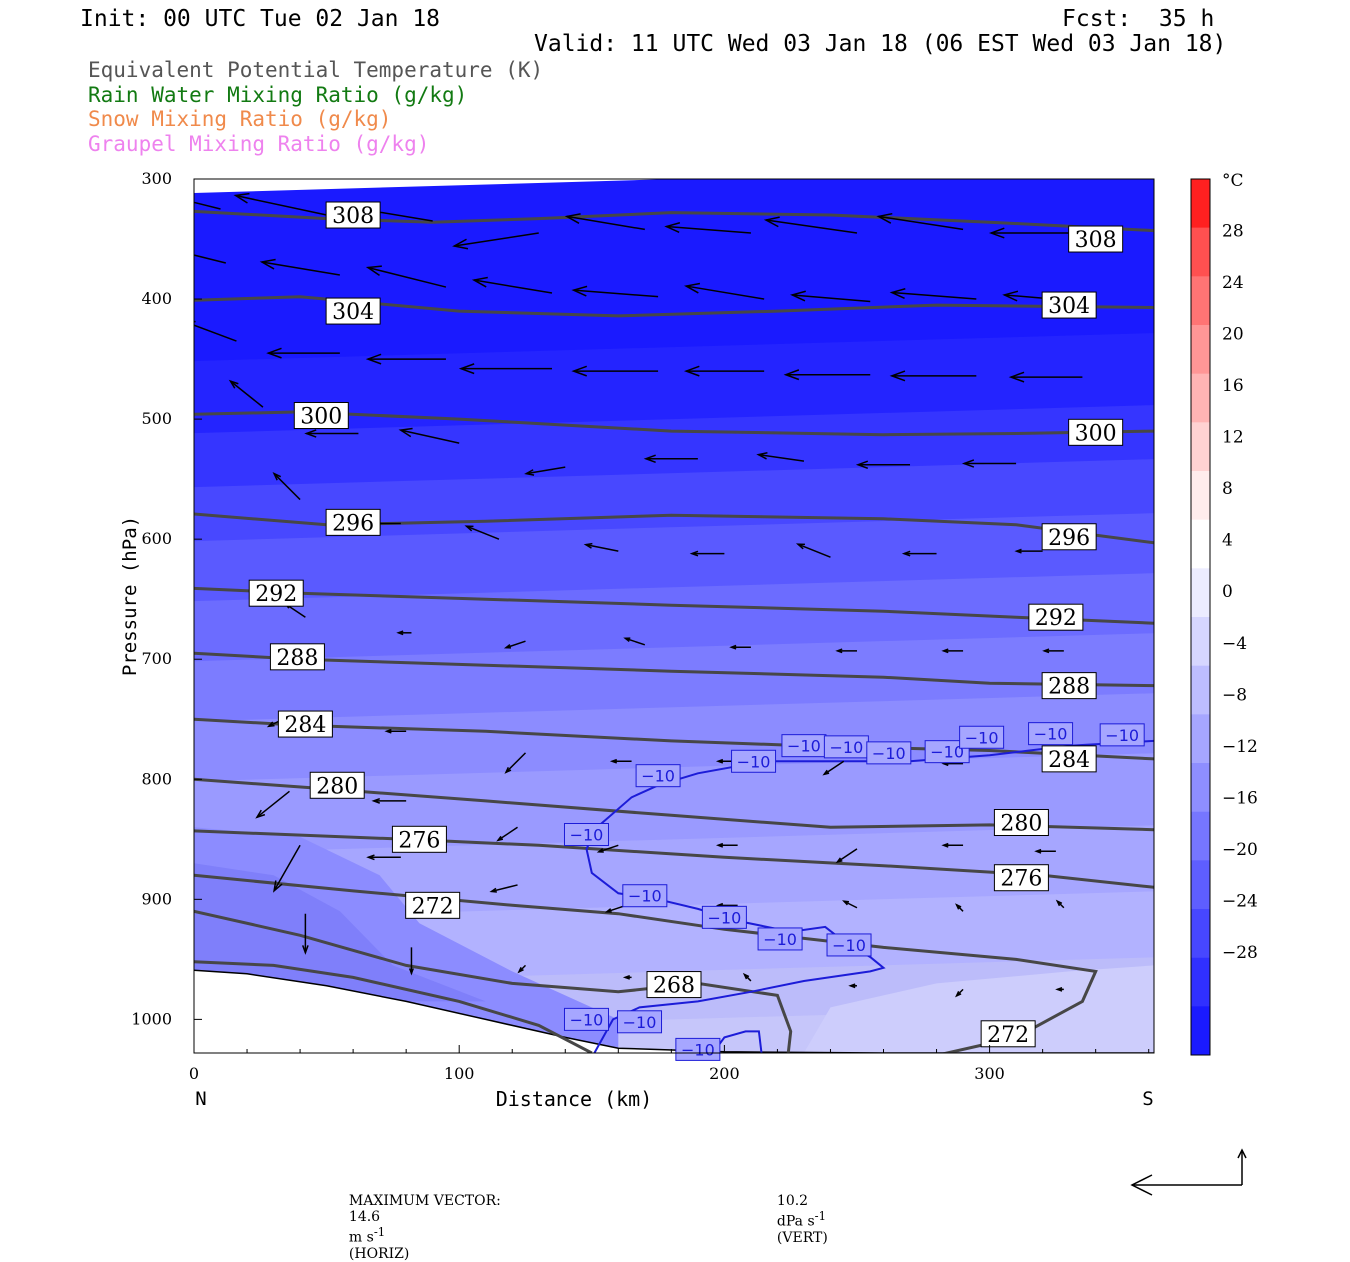 This screenshot has width=1350, height=1262. What do you see at coordinates (156, 898) in the screenshot?
I see `y-tick-label: 900` at bounding box center [156, 898].